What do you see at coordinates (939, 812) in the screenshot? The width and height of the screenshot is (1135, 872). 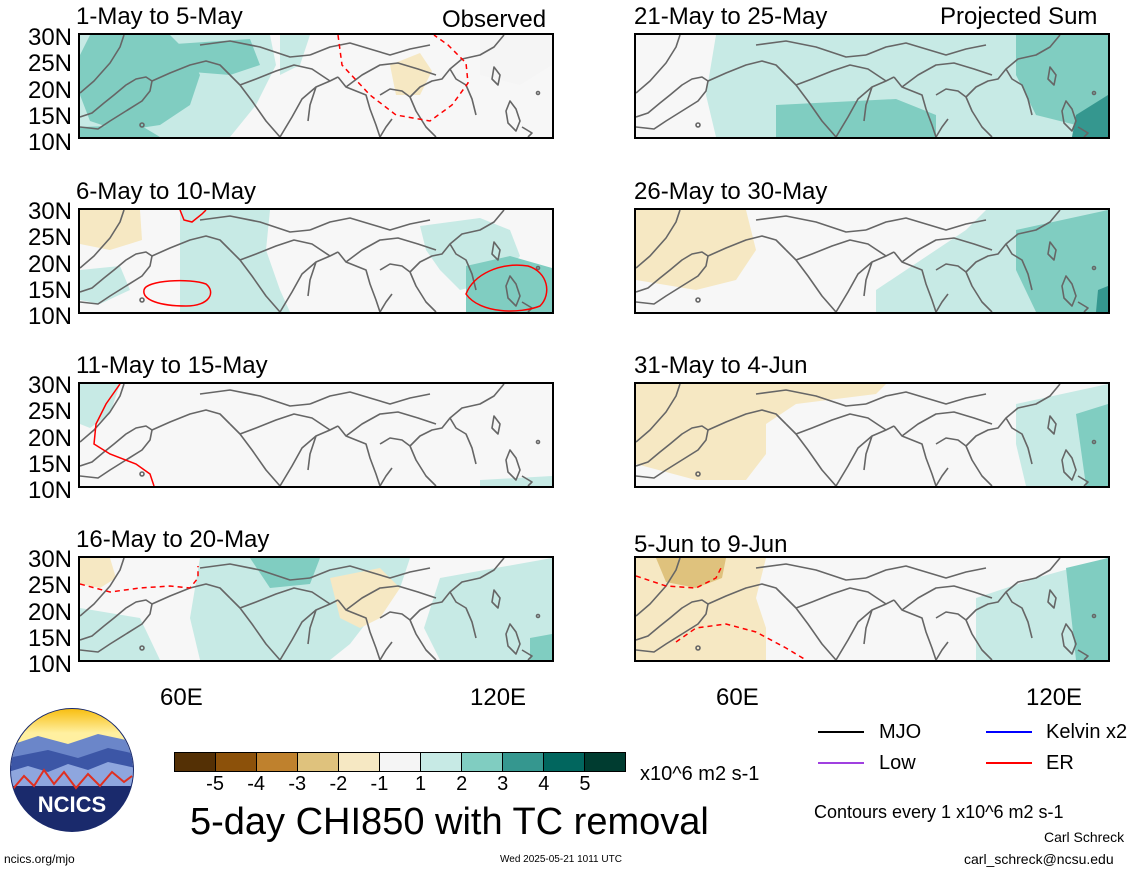 I see `contour-interval-note: Contours every 1 x10^6 m2 s-1` at bounding box center [939, 812].